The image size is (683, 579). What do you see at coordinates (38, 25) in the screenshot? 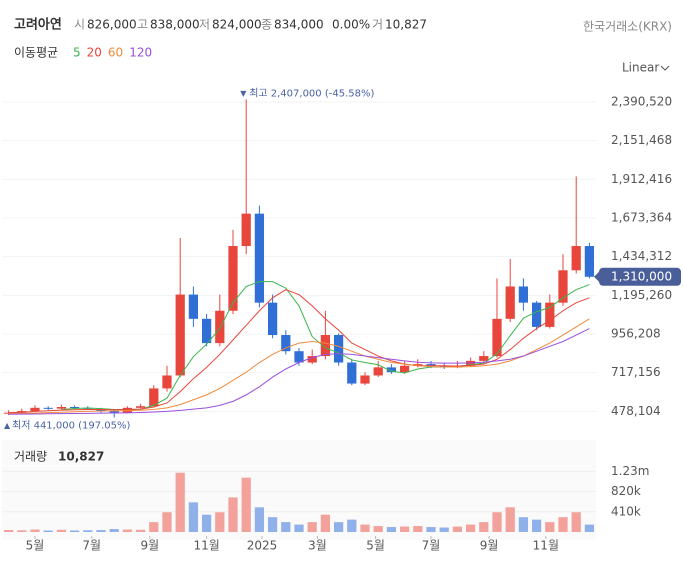
I see `stock-name: 고려아연` at bounding box center [38, 25].